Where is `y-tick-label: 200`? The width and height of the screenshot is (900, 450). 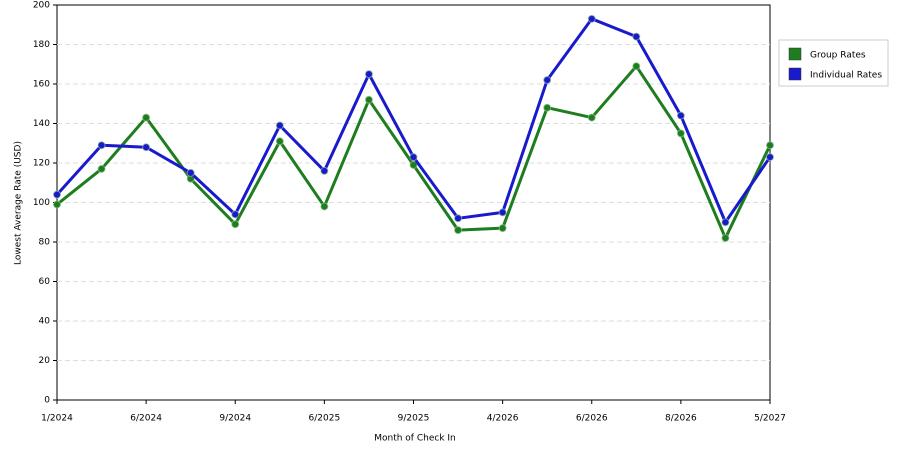
y-tick-label: 200 is located at coordinates (41, 6).